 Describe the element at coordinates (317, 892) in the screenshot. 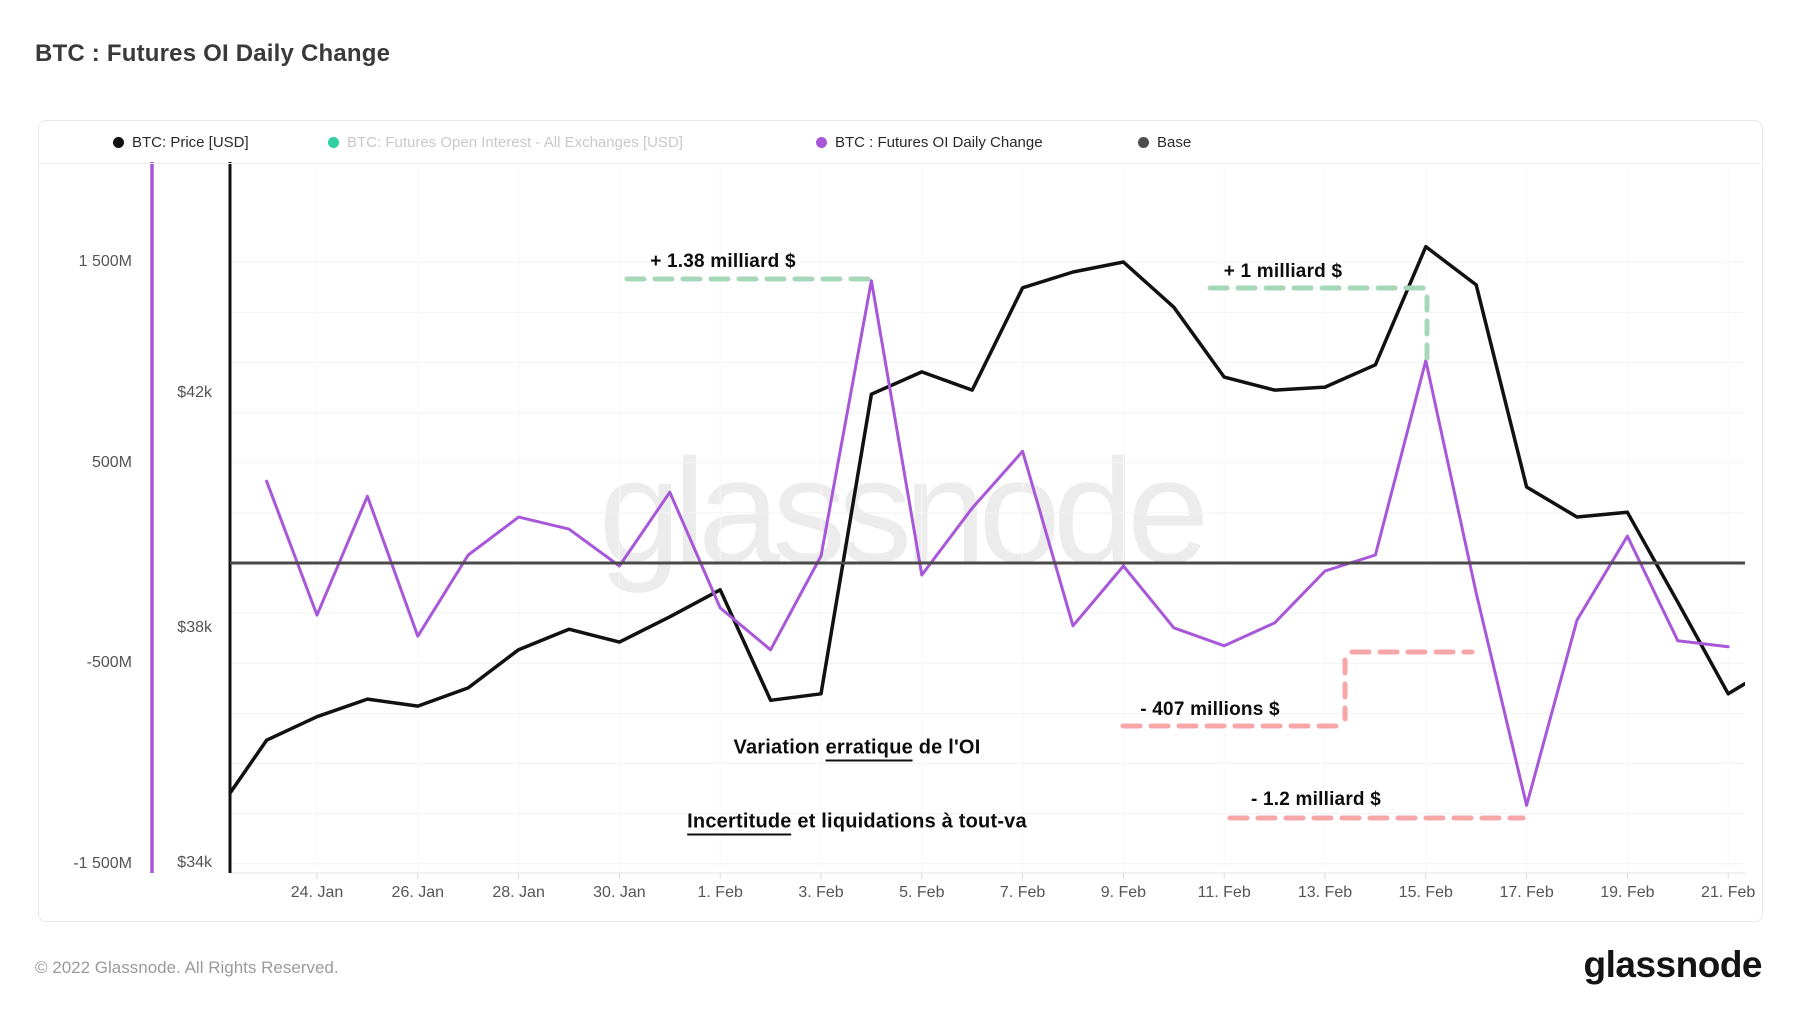

I see `x-tick-label: 24. Jan` at that location.